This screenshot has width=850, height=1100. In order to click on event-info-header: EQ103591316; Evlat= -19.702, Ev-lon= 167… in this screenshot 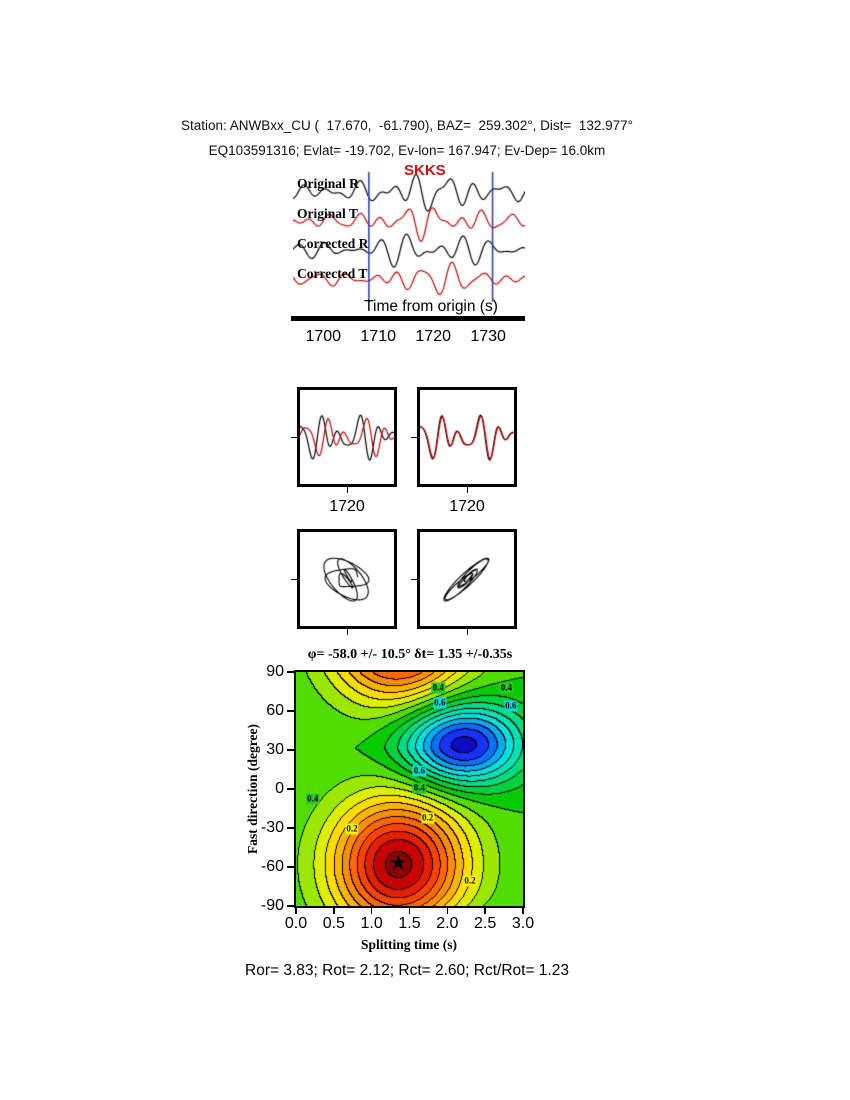, I will do `click(407, 150)`.